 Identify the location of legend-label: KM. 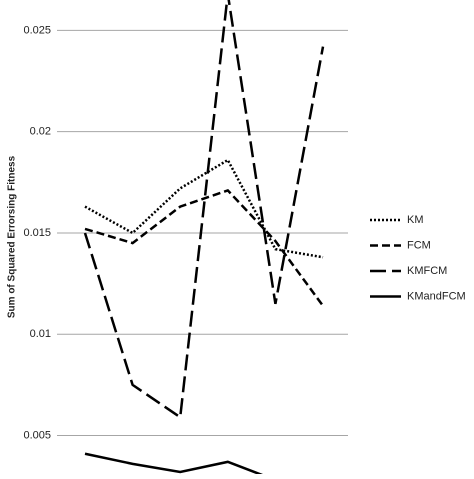
(415, 220).